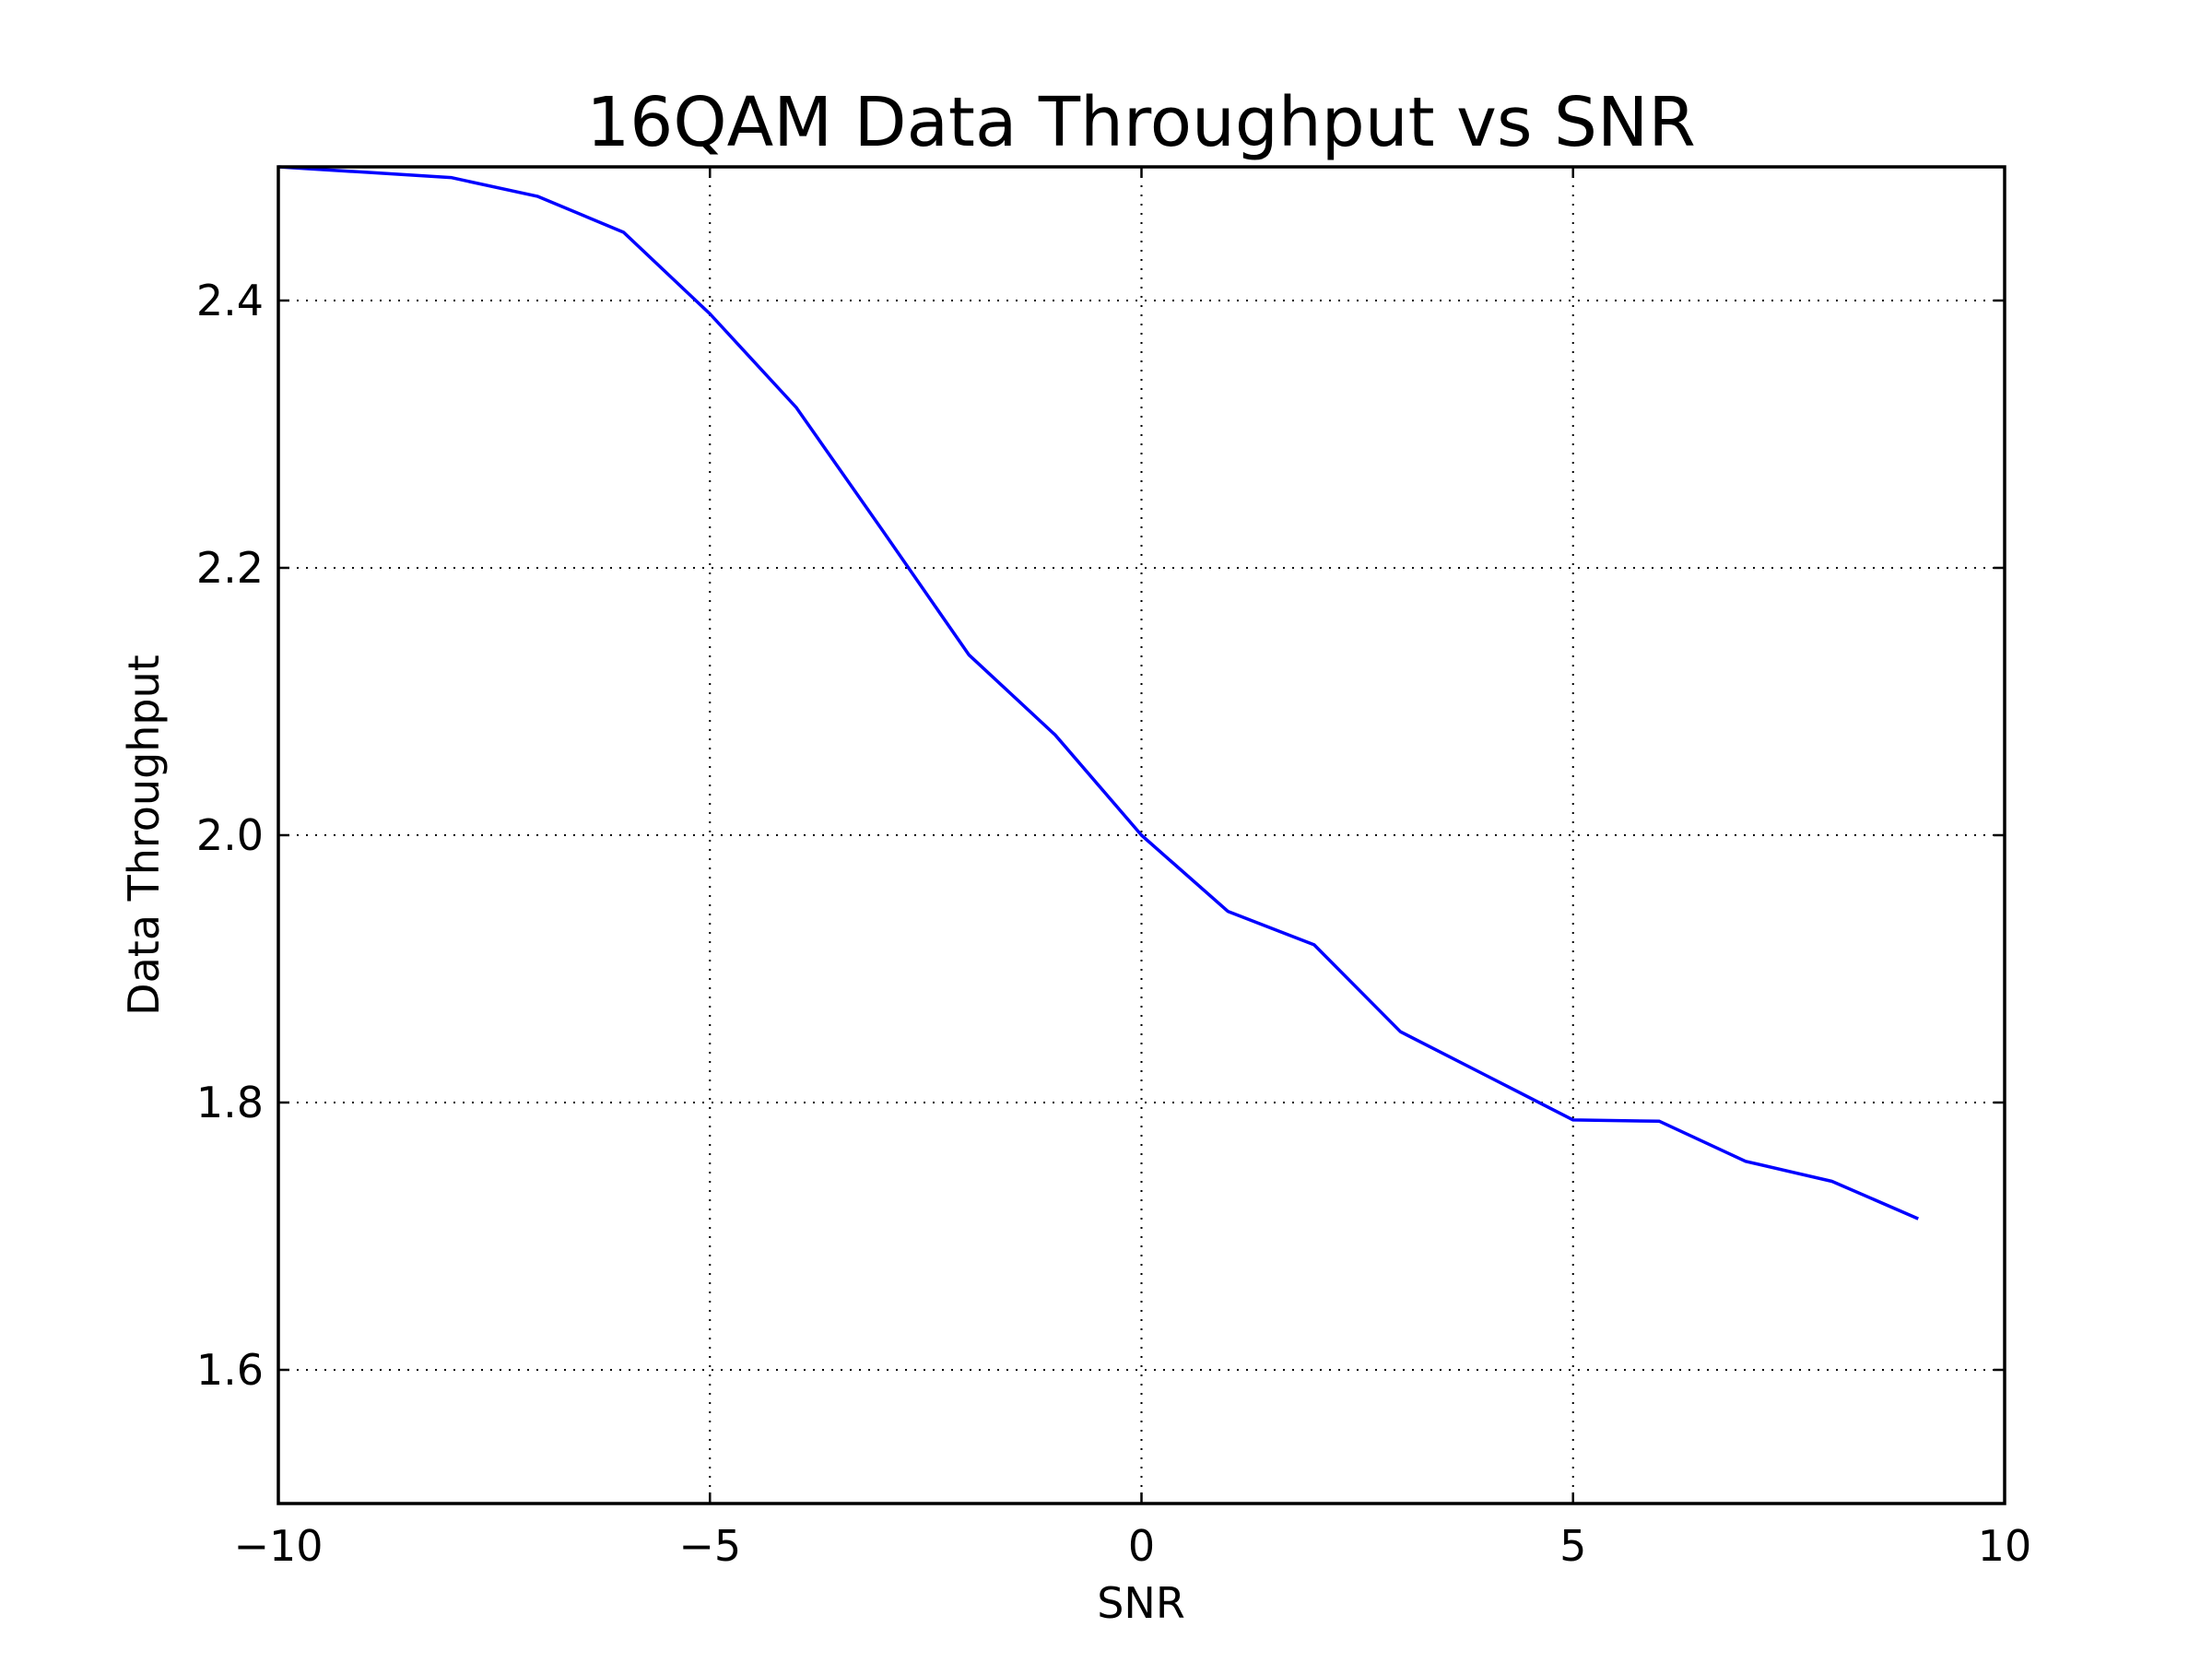 Image resolution: width=2212 pixels, height=1663 pixels. What do you see at coordinates (709, 1546) in the screenshot?
I see `x-tick-label: −5` at bounding box center [709, 1546].